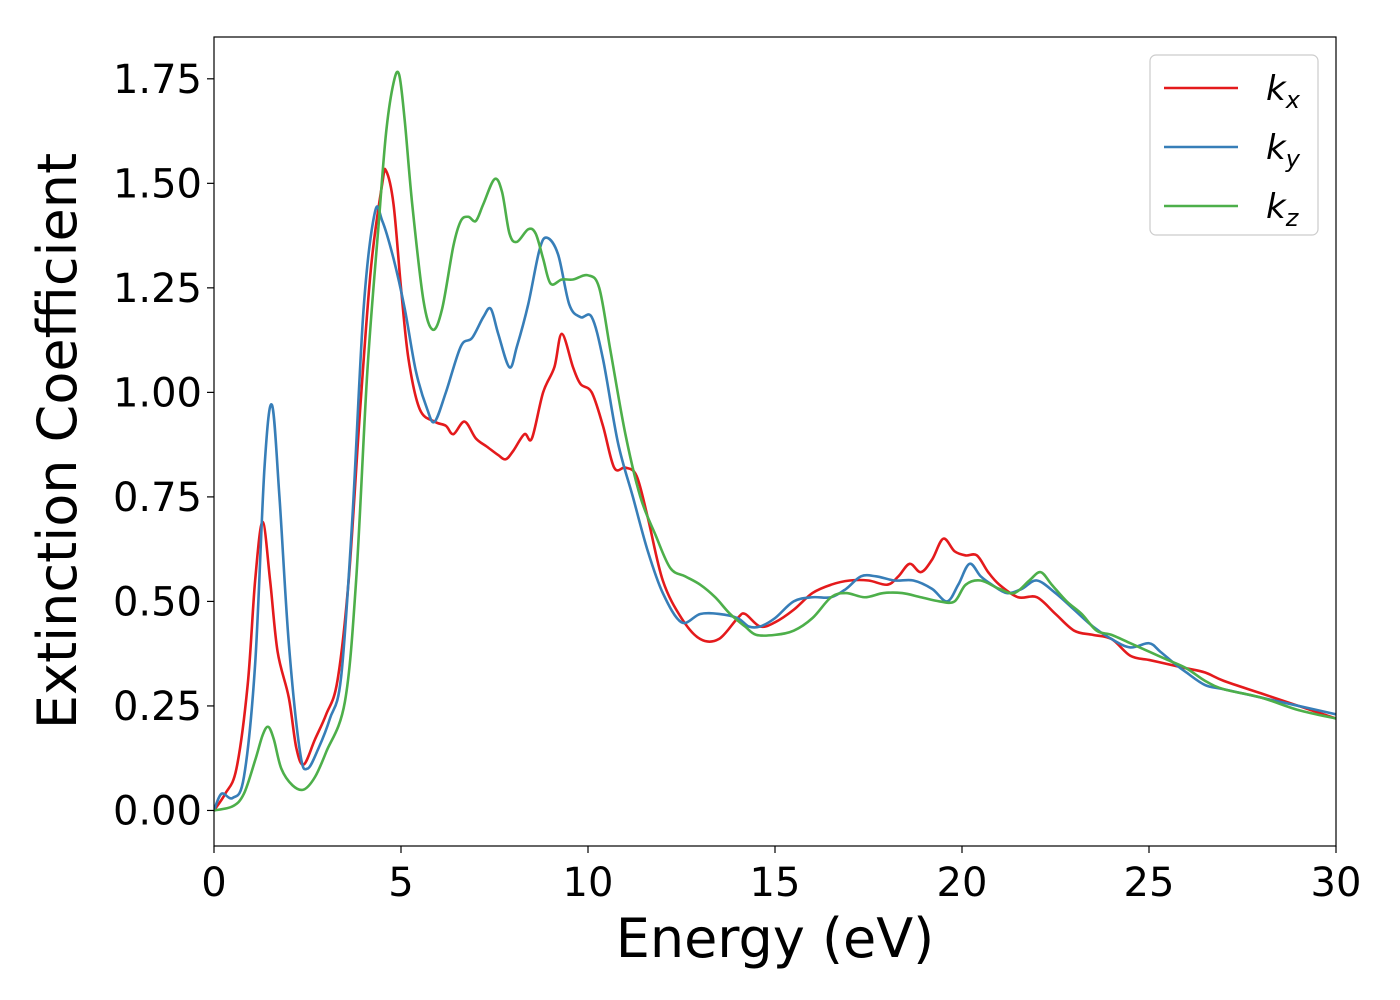 This screenshot has width=1400, height=1000. I want to click on legend: kx ky kz, so click(1234, 145).